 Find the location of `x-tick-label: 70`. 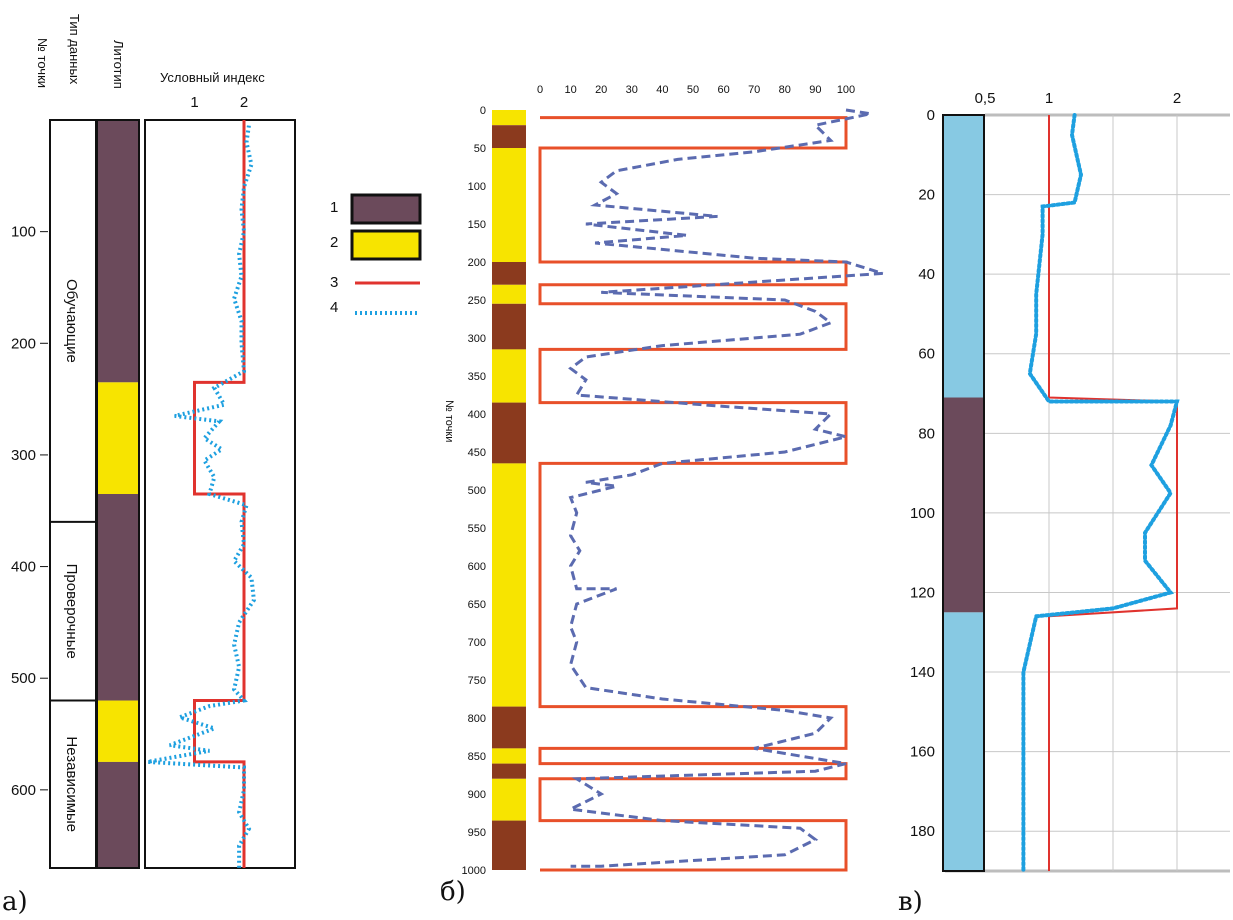

x-tick-label: 70 is located at coordinates (754, 90).